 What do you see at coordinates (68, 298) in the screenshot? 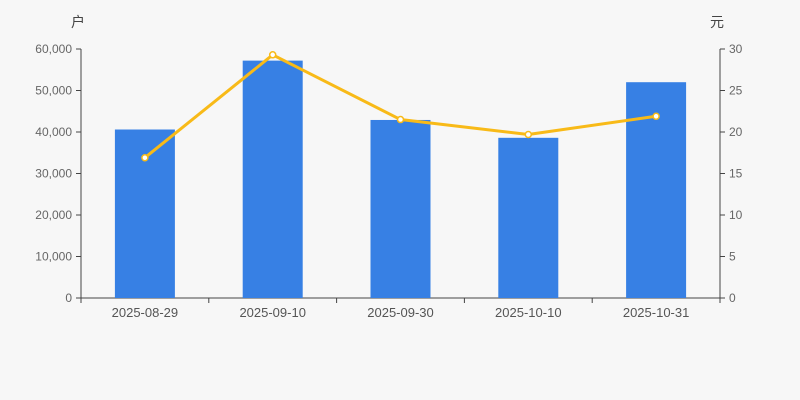
I see `left-axis-tick-label: 0` at bounding box center [68, 298].